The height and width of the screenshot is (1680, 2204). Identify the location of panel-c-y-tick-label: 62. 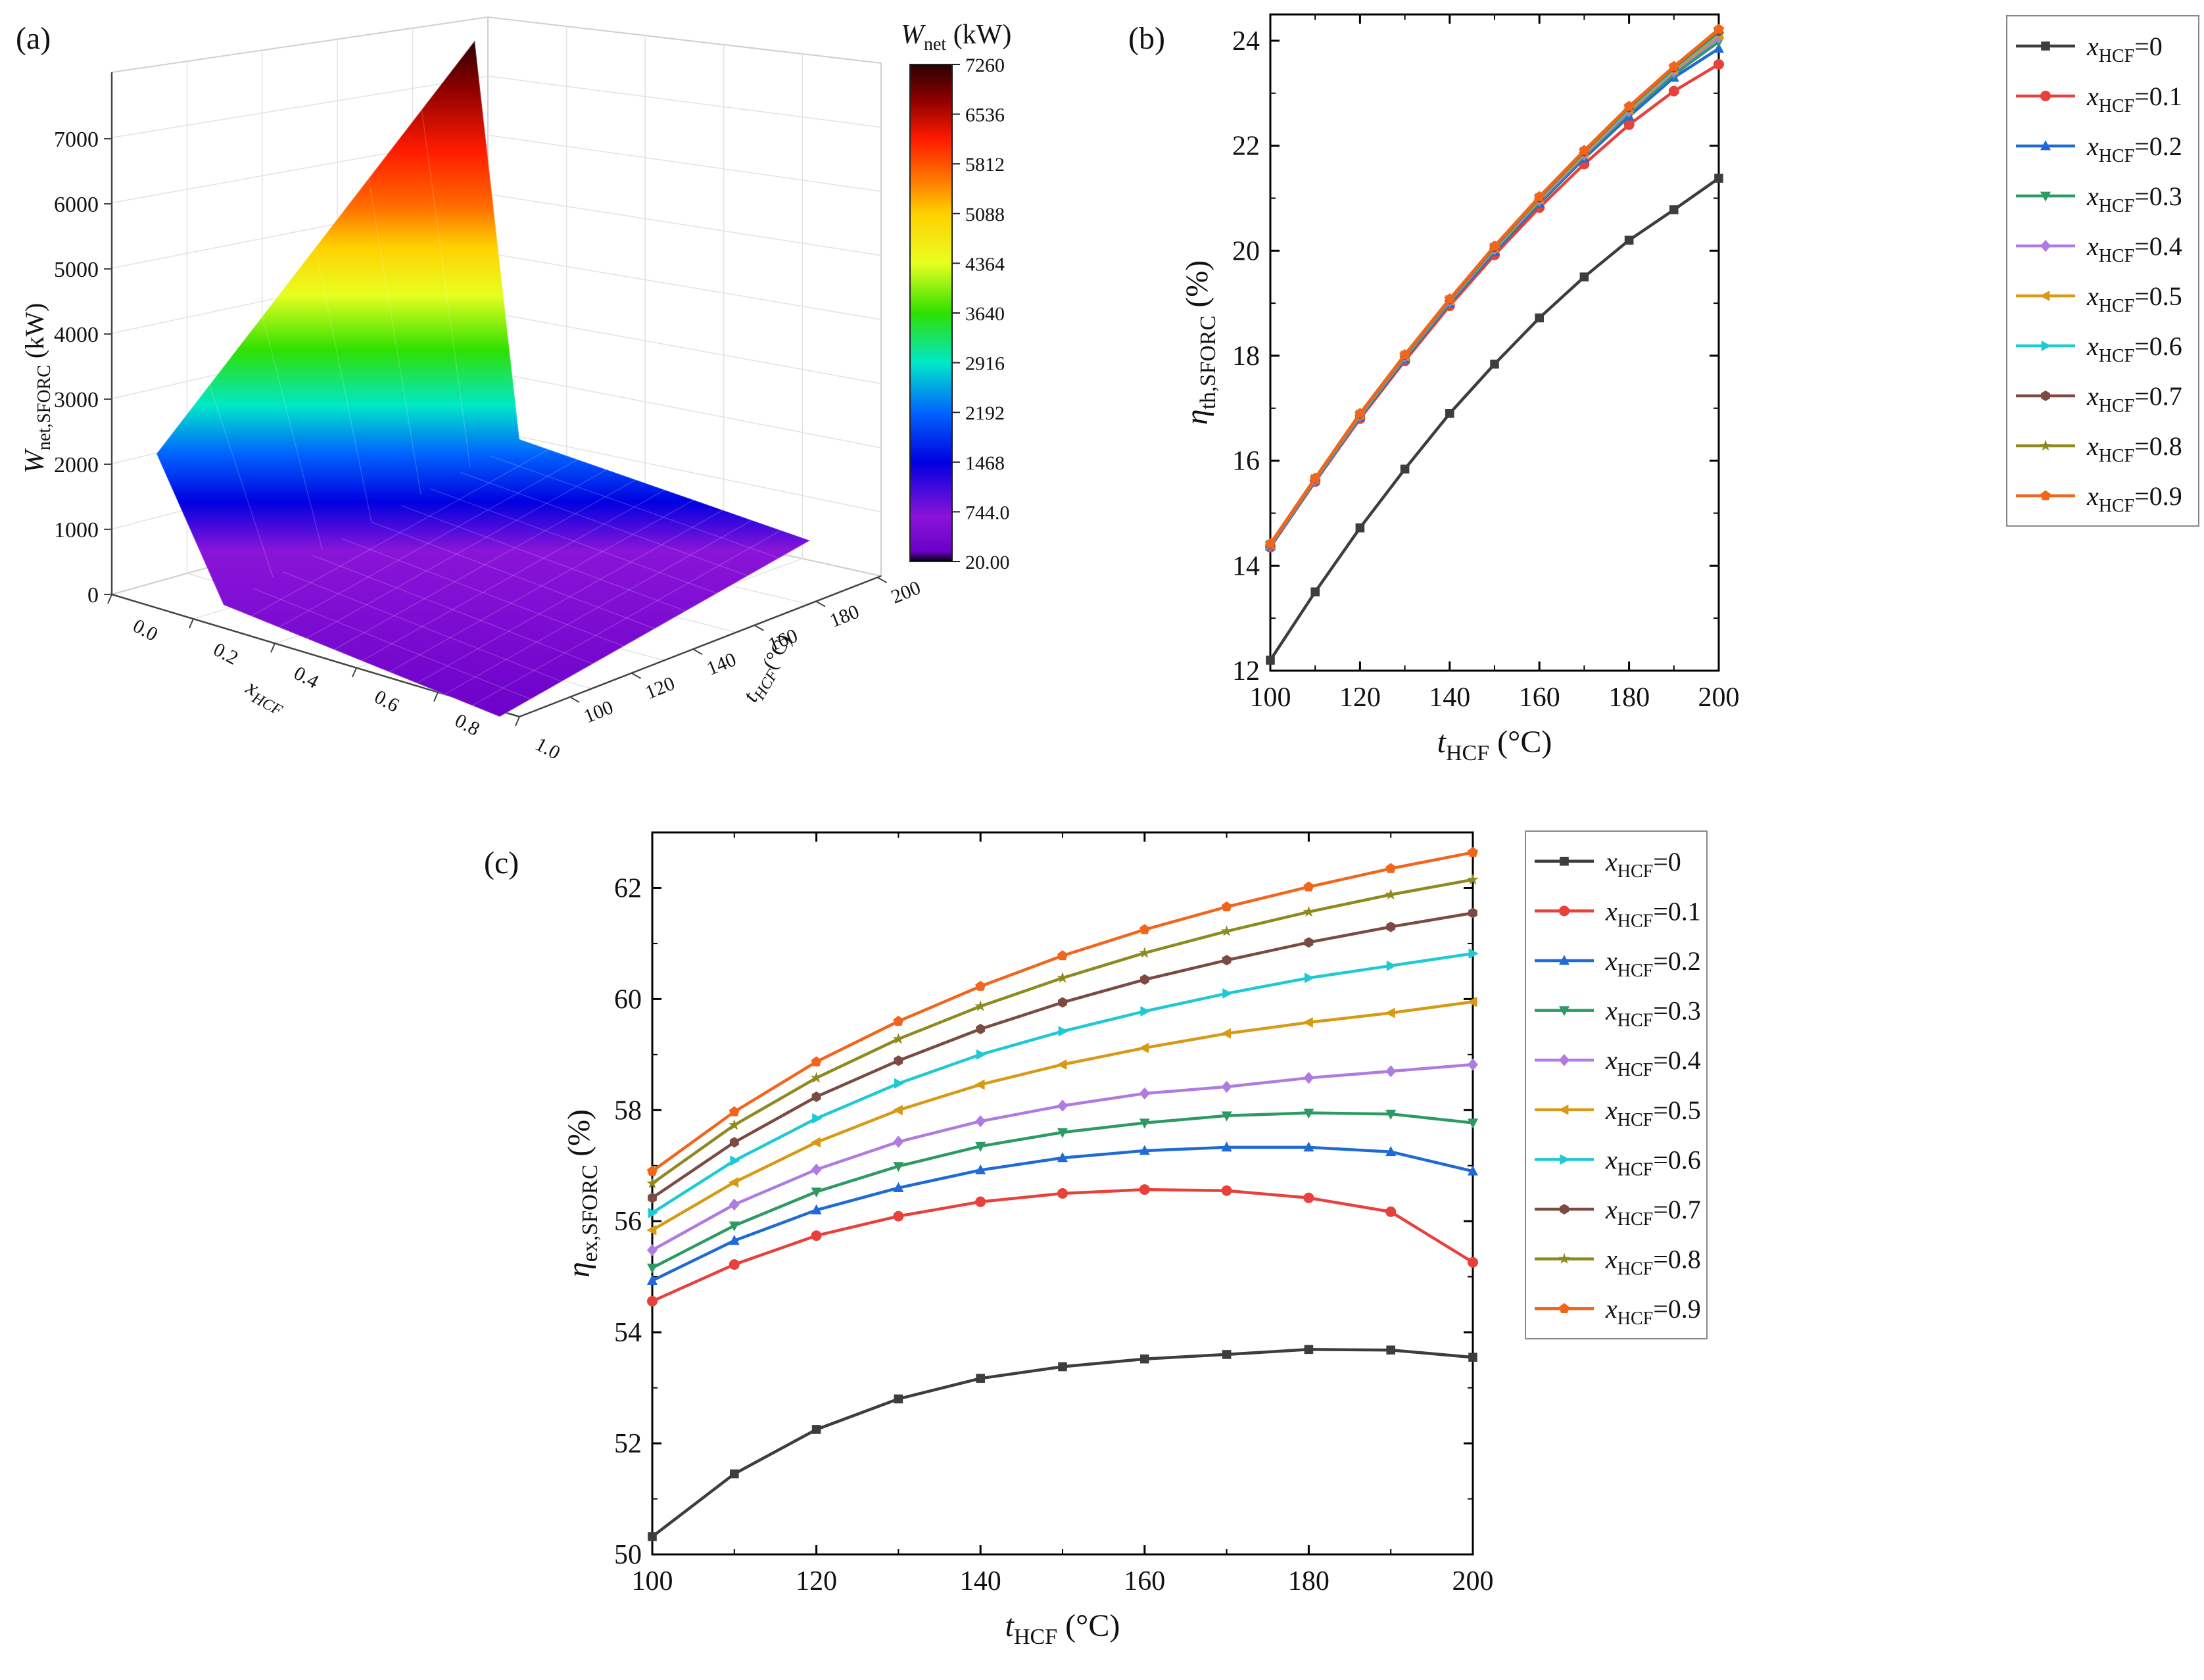
(628, 888).